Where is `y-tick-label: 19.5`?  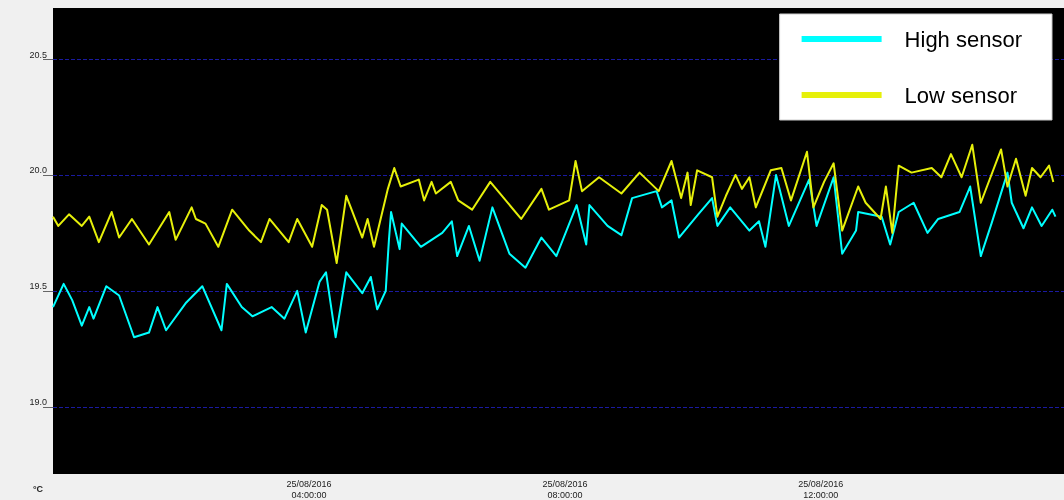
y-tick-label: 19.5 is located at coordinates (38, 286).